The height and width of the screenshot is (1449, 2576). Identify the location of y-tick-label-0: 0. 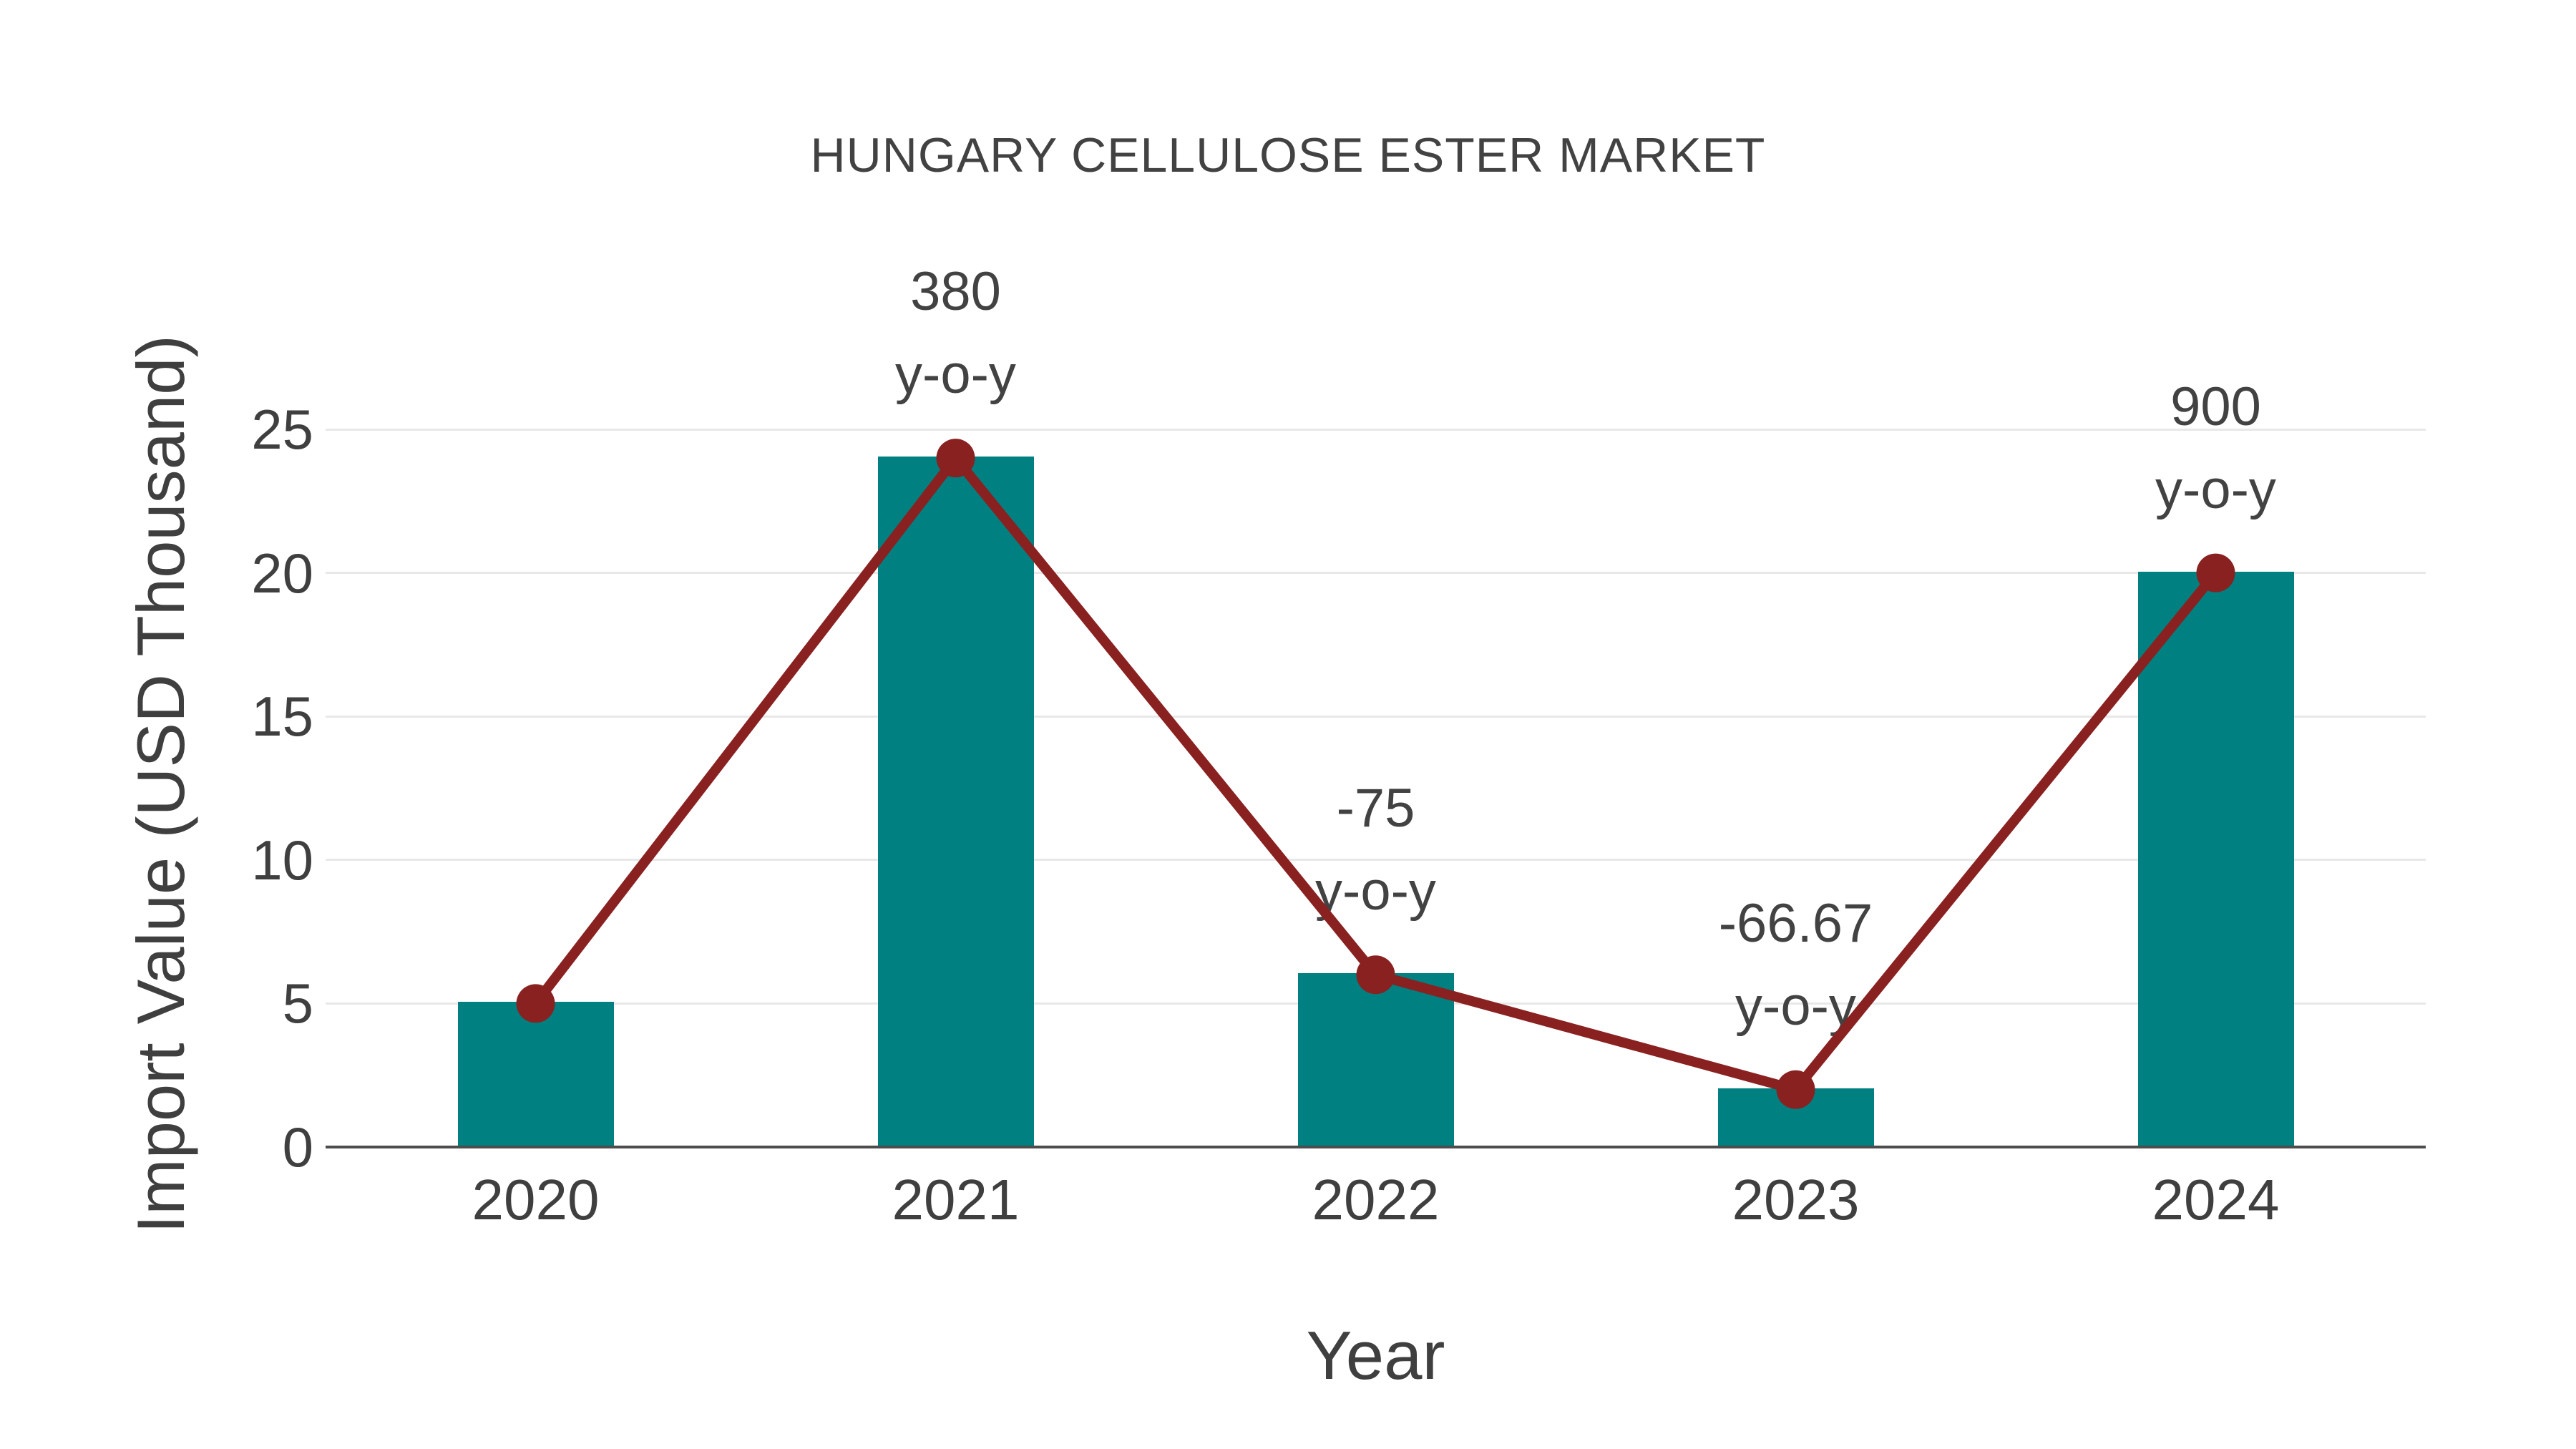
(297, 1147).